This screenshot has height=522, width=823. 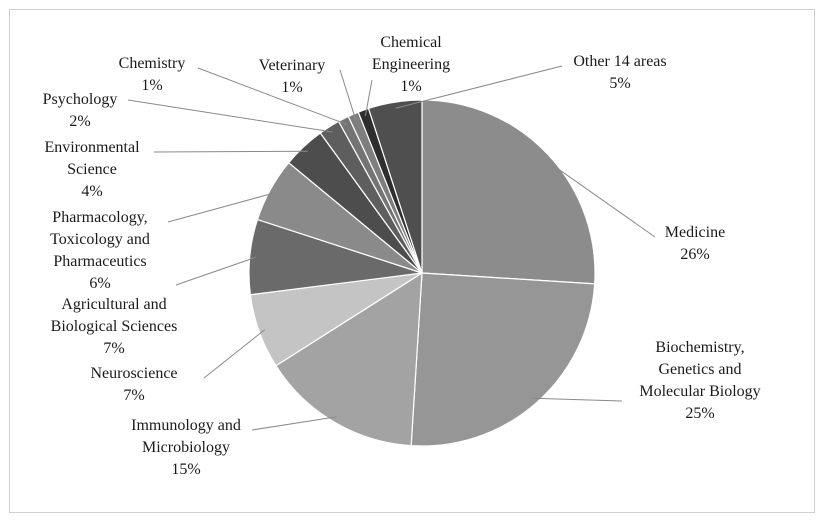 I want to click on slice-label: Neuroscience 7%, so click(x=133, y=384).